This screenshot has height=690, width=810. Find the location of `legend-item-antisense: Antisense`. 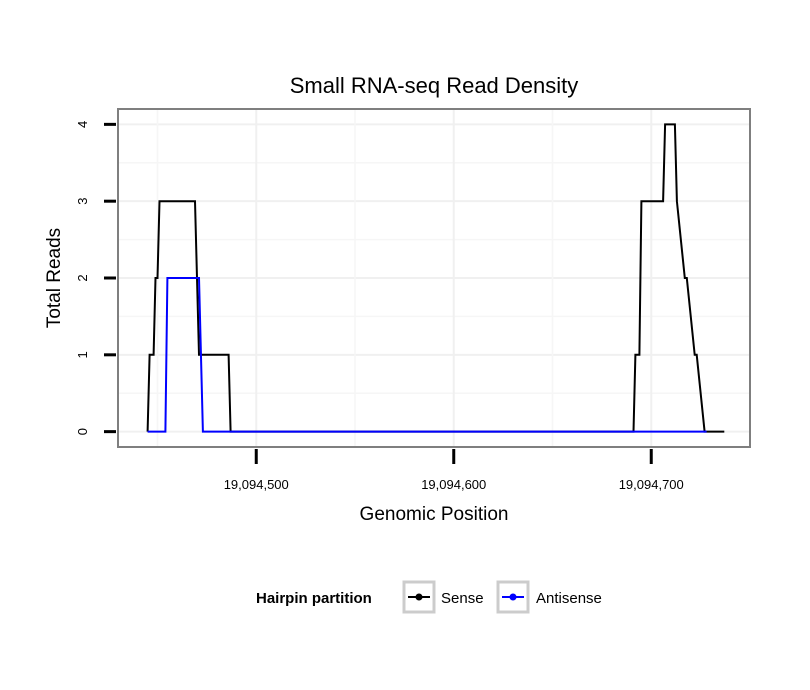

legend-item-antisense: Antisense is located at coordinates (549, 597).